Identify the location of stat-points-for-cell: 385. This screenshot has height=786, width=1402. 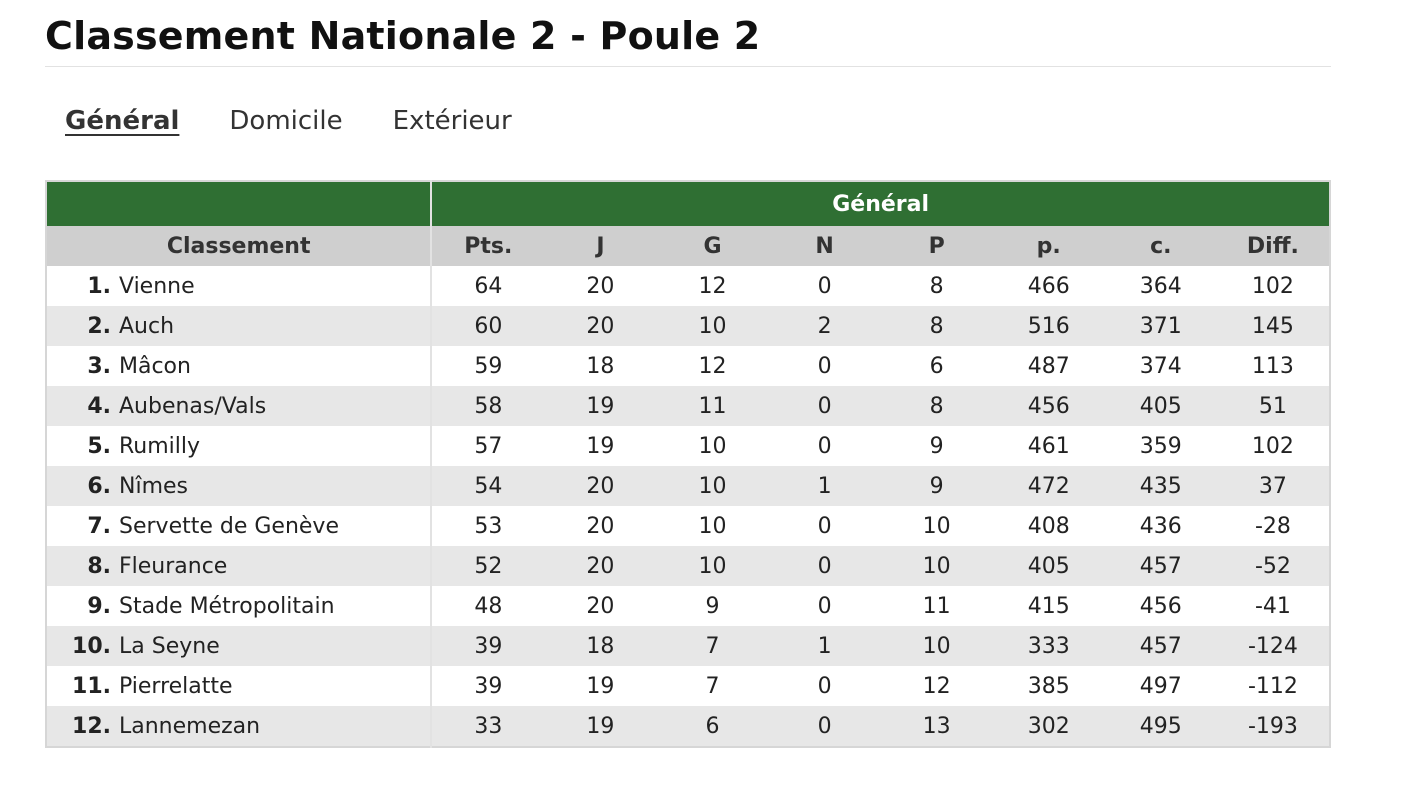
(1048, 686).